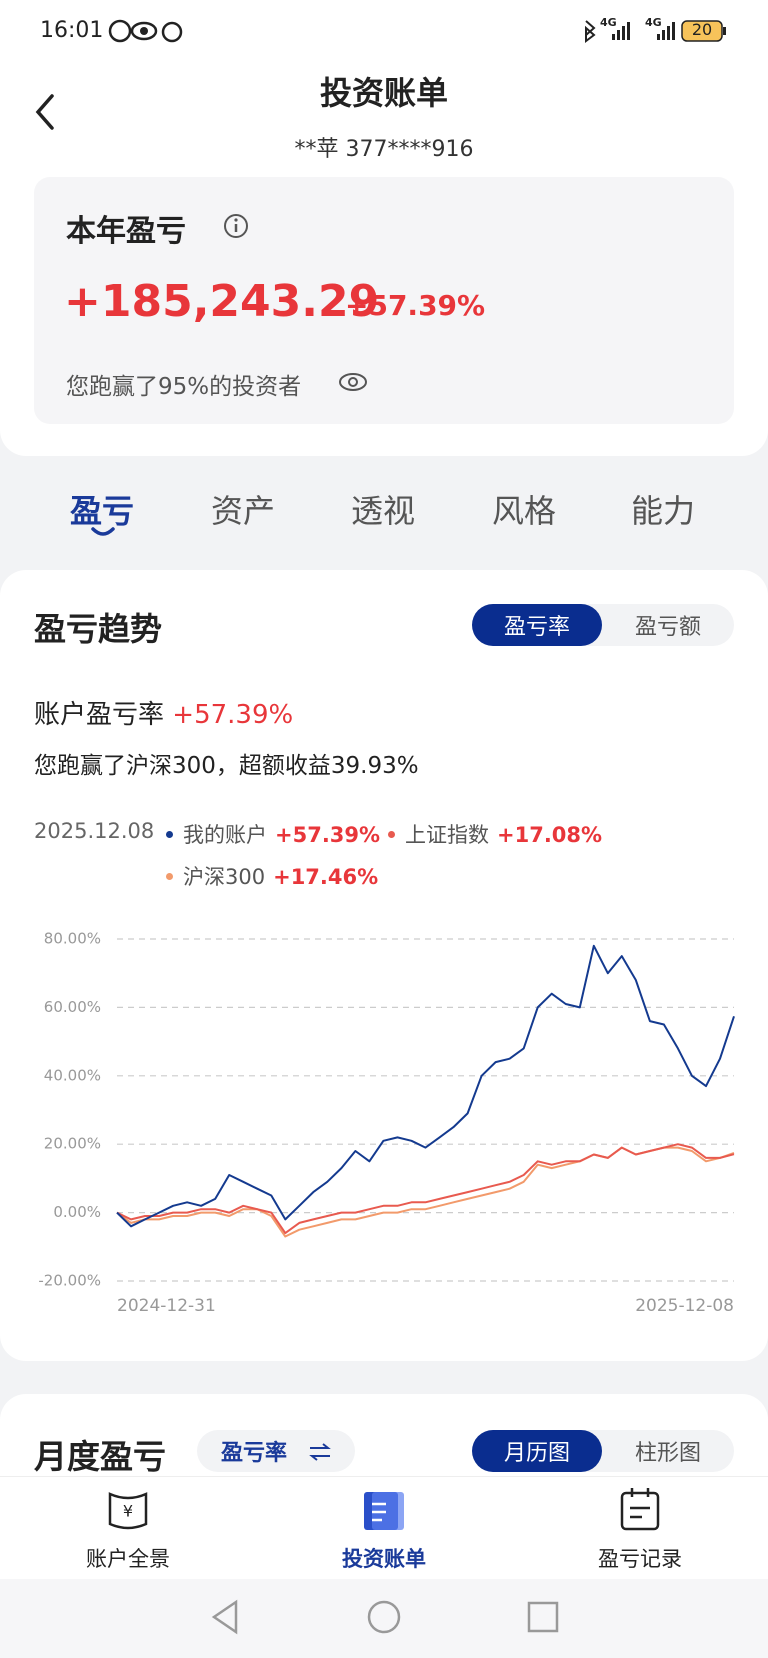  I want to click on nav-label: 投资账单, so click(384, 1559).